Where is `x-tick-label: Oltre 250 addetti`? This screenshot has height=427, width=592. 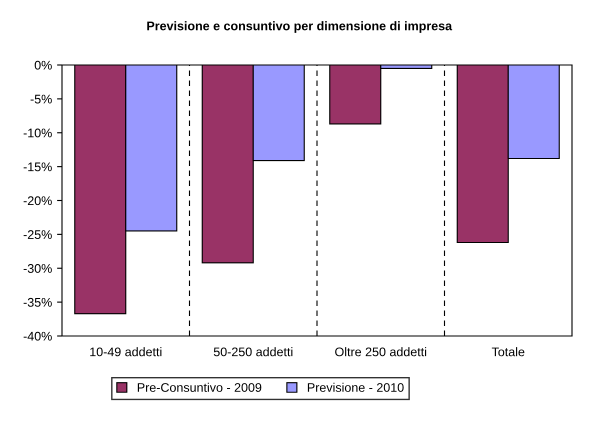 x-tick-label: Oltre 250 addetti is located at coordinates (380, 351).